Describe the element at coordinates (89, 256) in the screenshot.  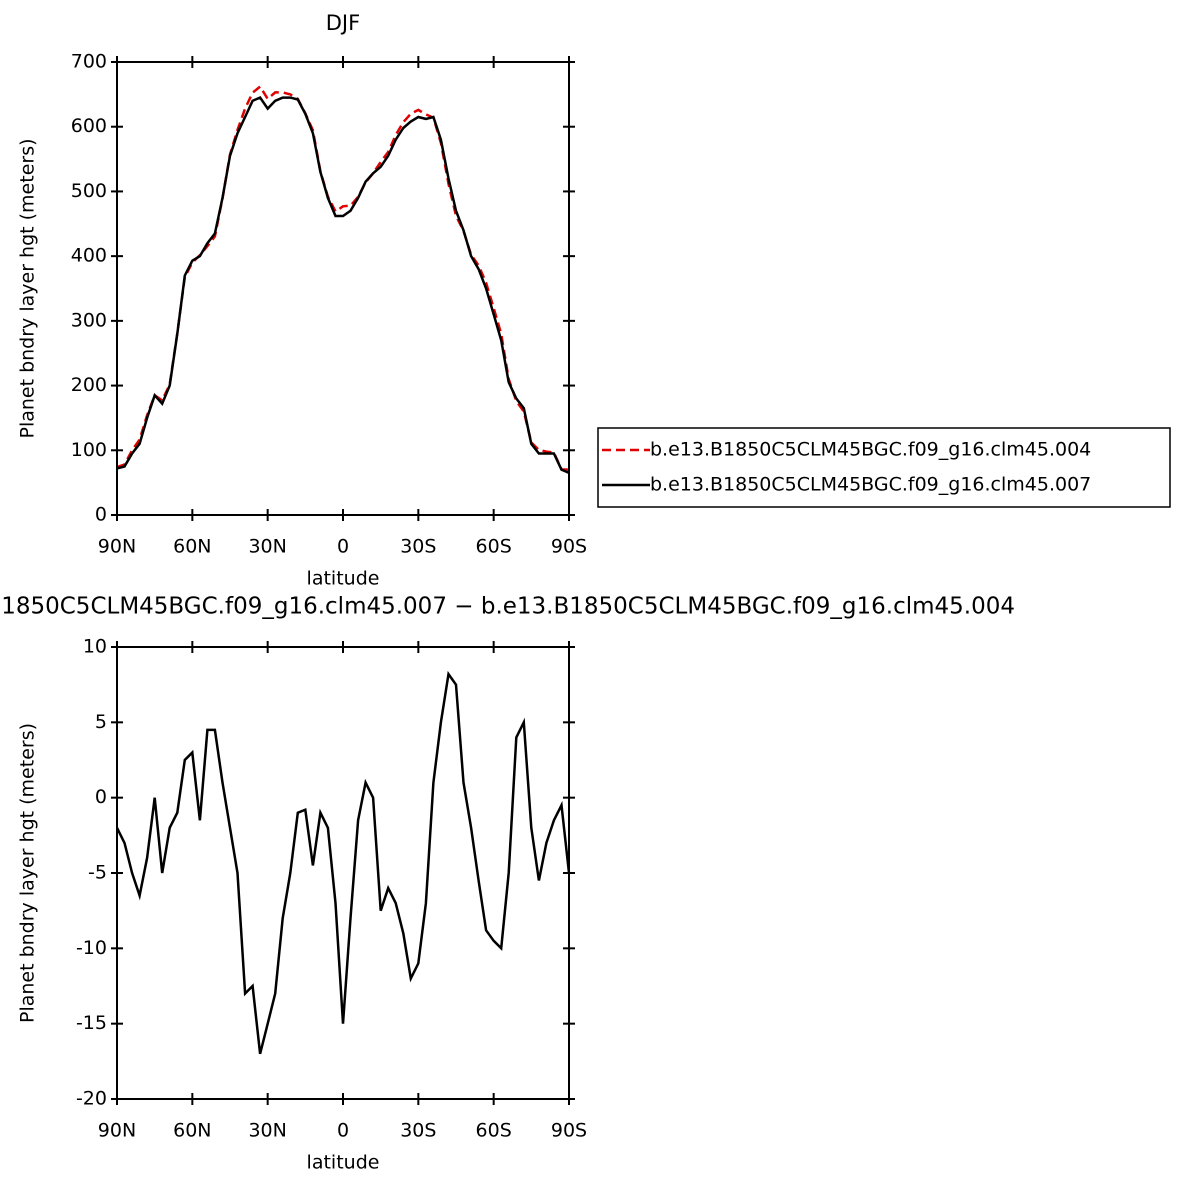
I see `y-tick-label: 400` at that location.